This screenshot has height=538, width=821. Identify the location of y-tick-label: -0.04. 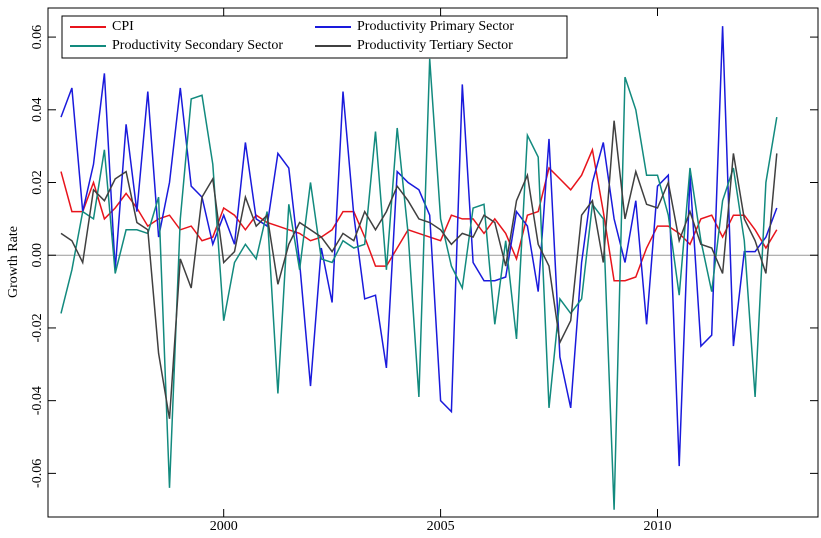
(37, 400).